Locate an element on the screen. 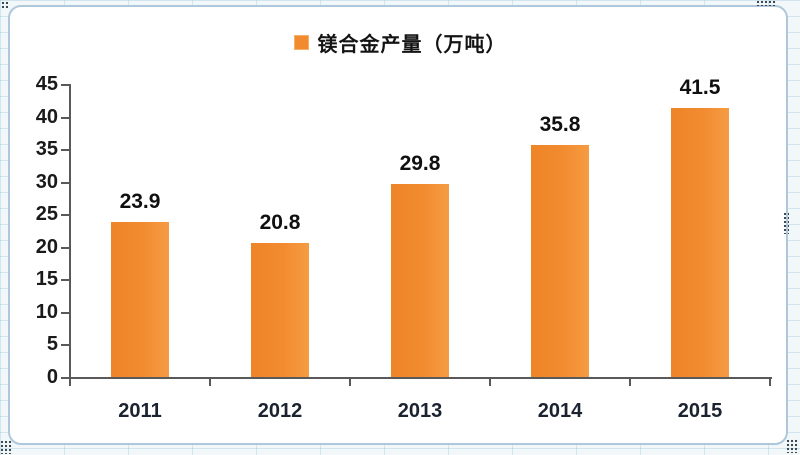 The height and width of the screenshot is (455, 800). x-axis-category-label: 2015 is located at coordinates (700, 411).